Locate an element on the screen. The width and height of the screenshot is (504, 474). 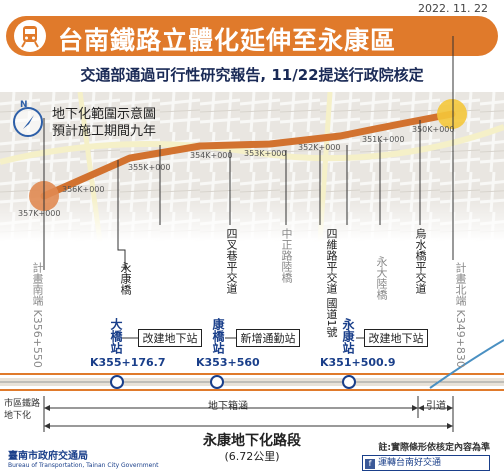
tunnel-label: 地下箱涵 is located at coordinates (228, 406).